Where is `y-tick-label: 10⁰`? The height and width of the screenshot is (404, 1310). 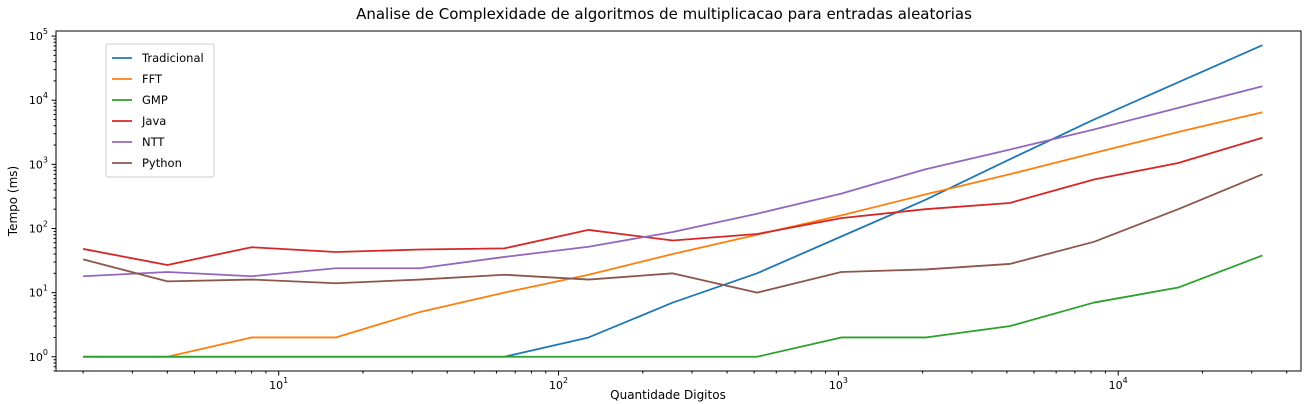 y-tick-label: 10⁰ is located at coordinates (38, 356).